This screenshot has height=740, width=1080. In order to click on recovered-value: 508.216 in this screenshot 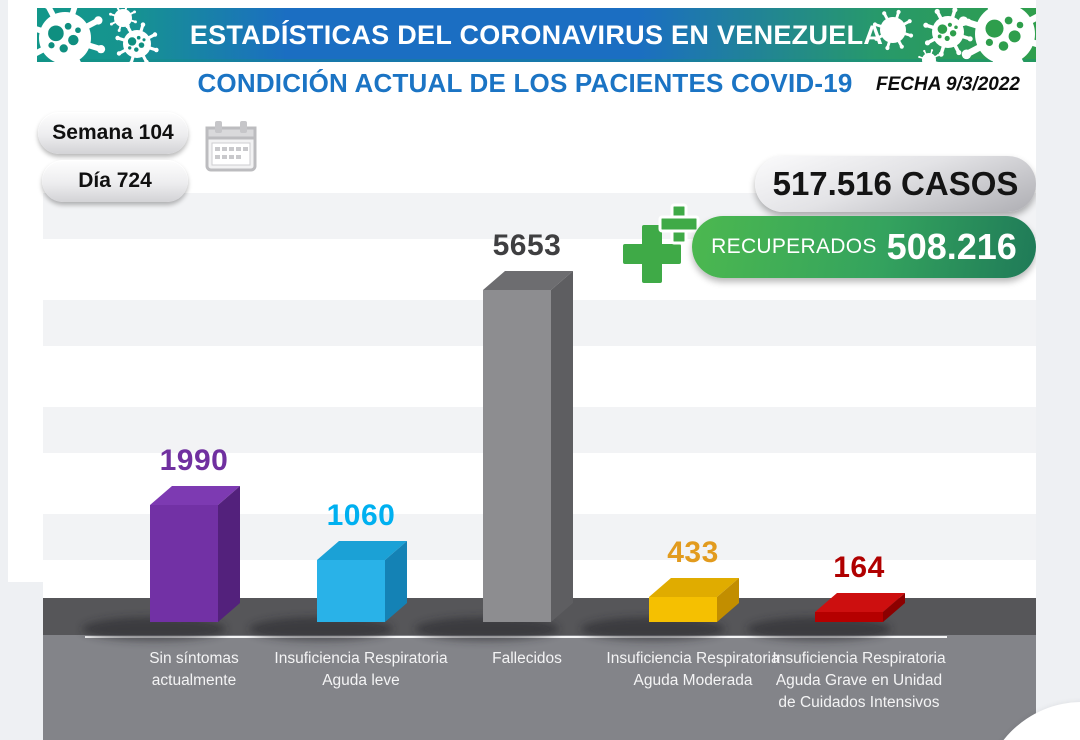, I will do `click(951, 246)`.